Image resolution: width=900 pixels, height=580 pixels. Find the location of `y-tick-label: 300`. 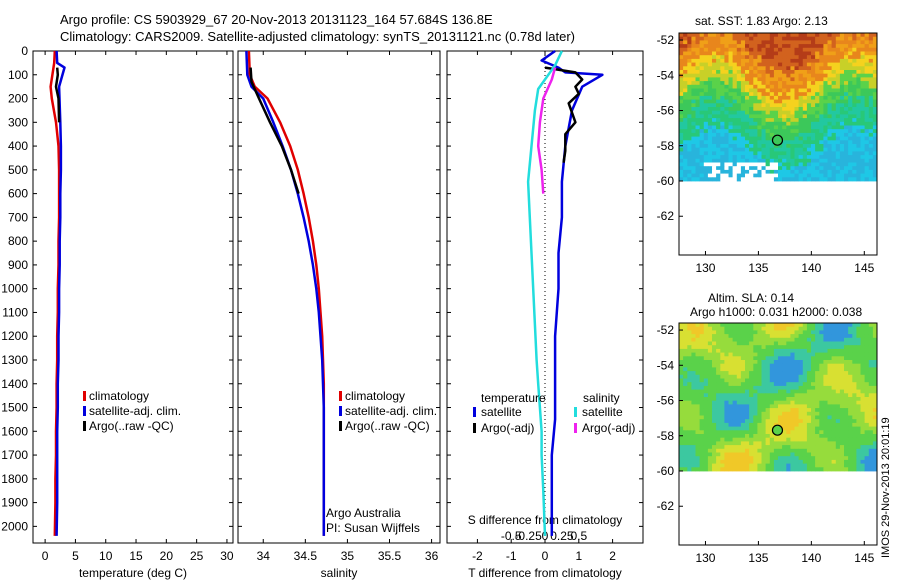

y-tick-label: 300 is located at coordinates (18, 122).